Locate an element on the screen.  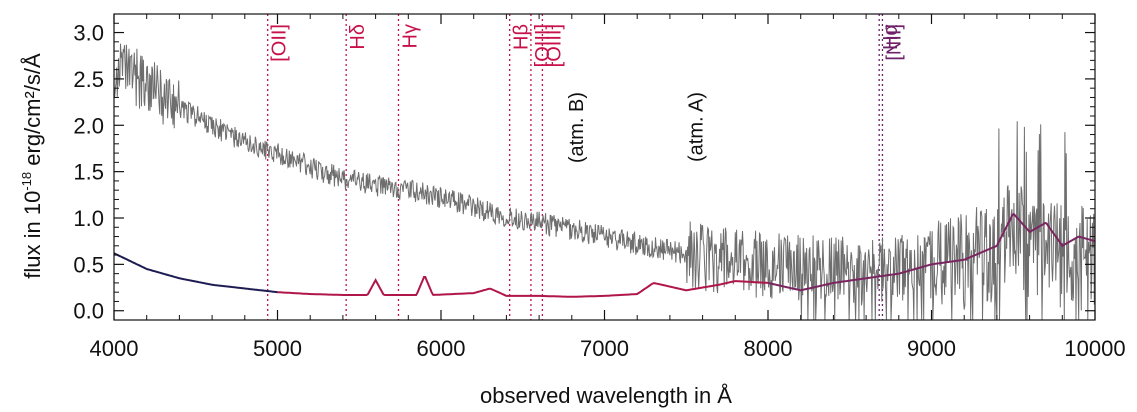
x-axis-label: observed wavelength in Å is located at coordinates (606, 395).